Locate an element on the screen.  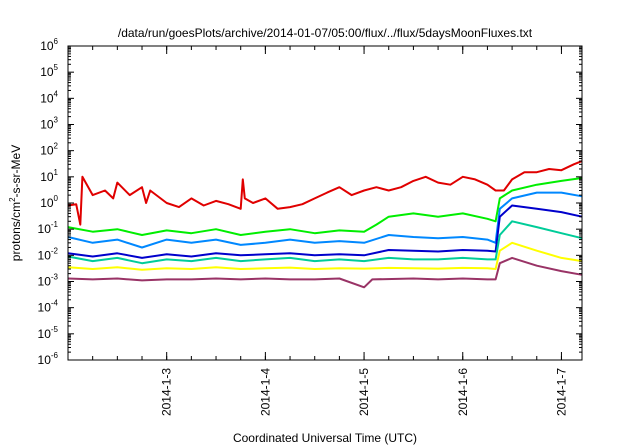
y-tick-label: 10⁻² is located at coordinates (48, 254).